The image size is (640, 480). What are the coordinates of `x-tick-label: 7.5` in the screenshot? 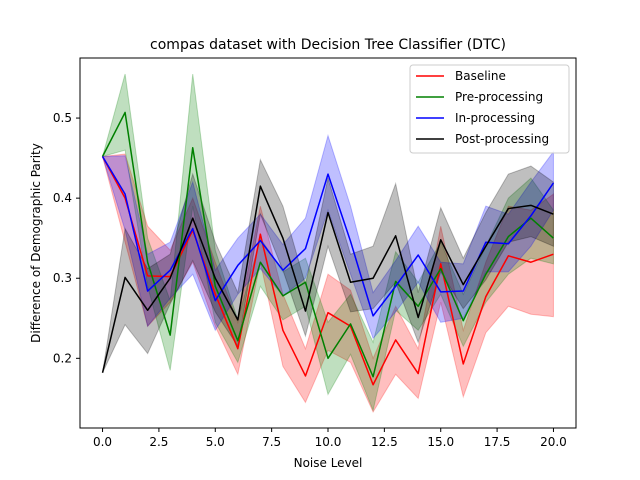 It's located at (271, 442).